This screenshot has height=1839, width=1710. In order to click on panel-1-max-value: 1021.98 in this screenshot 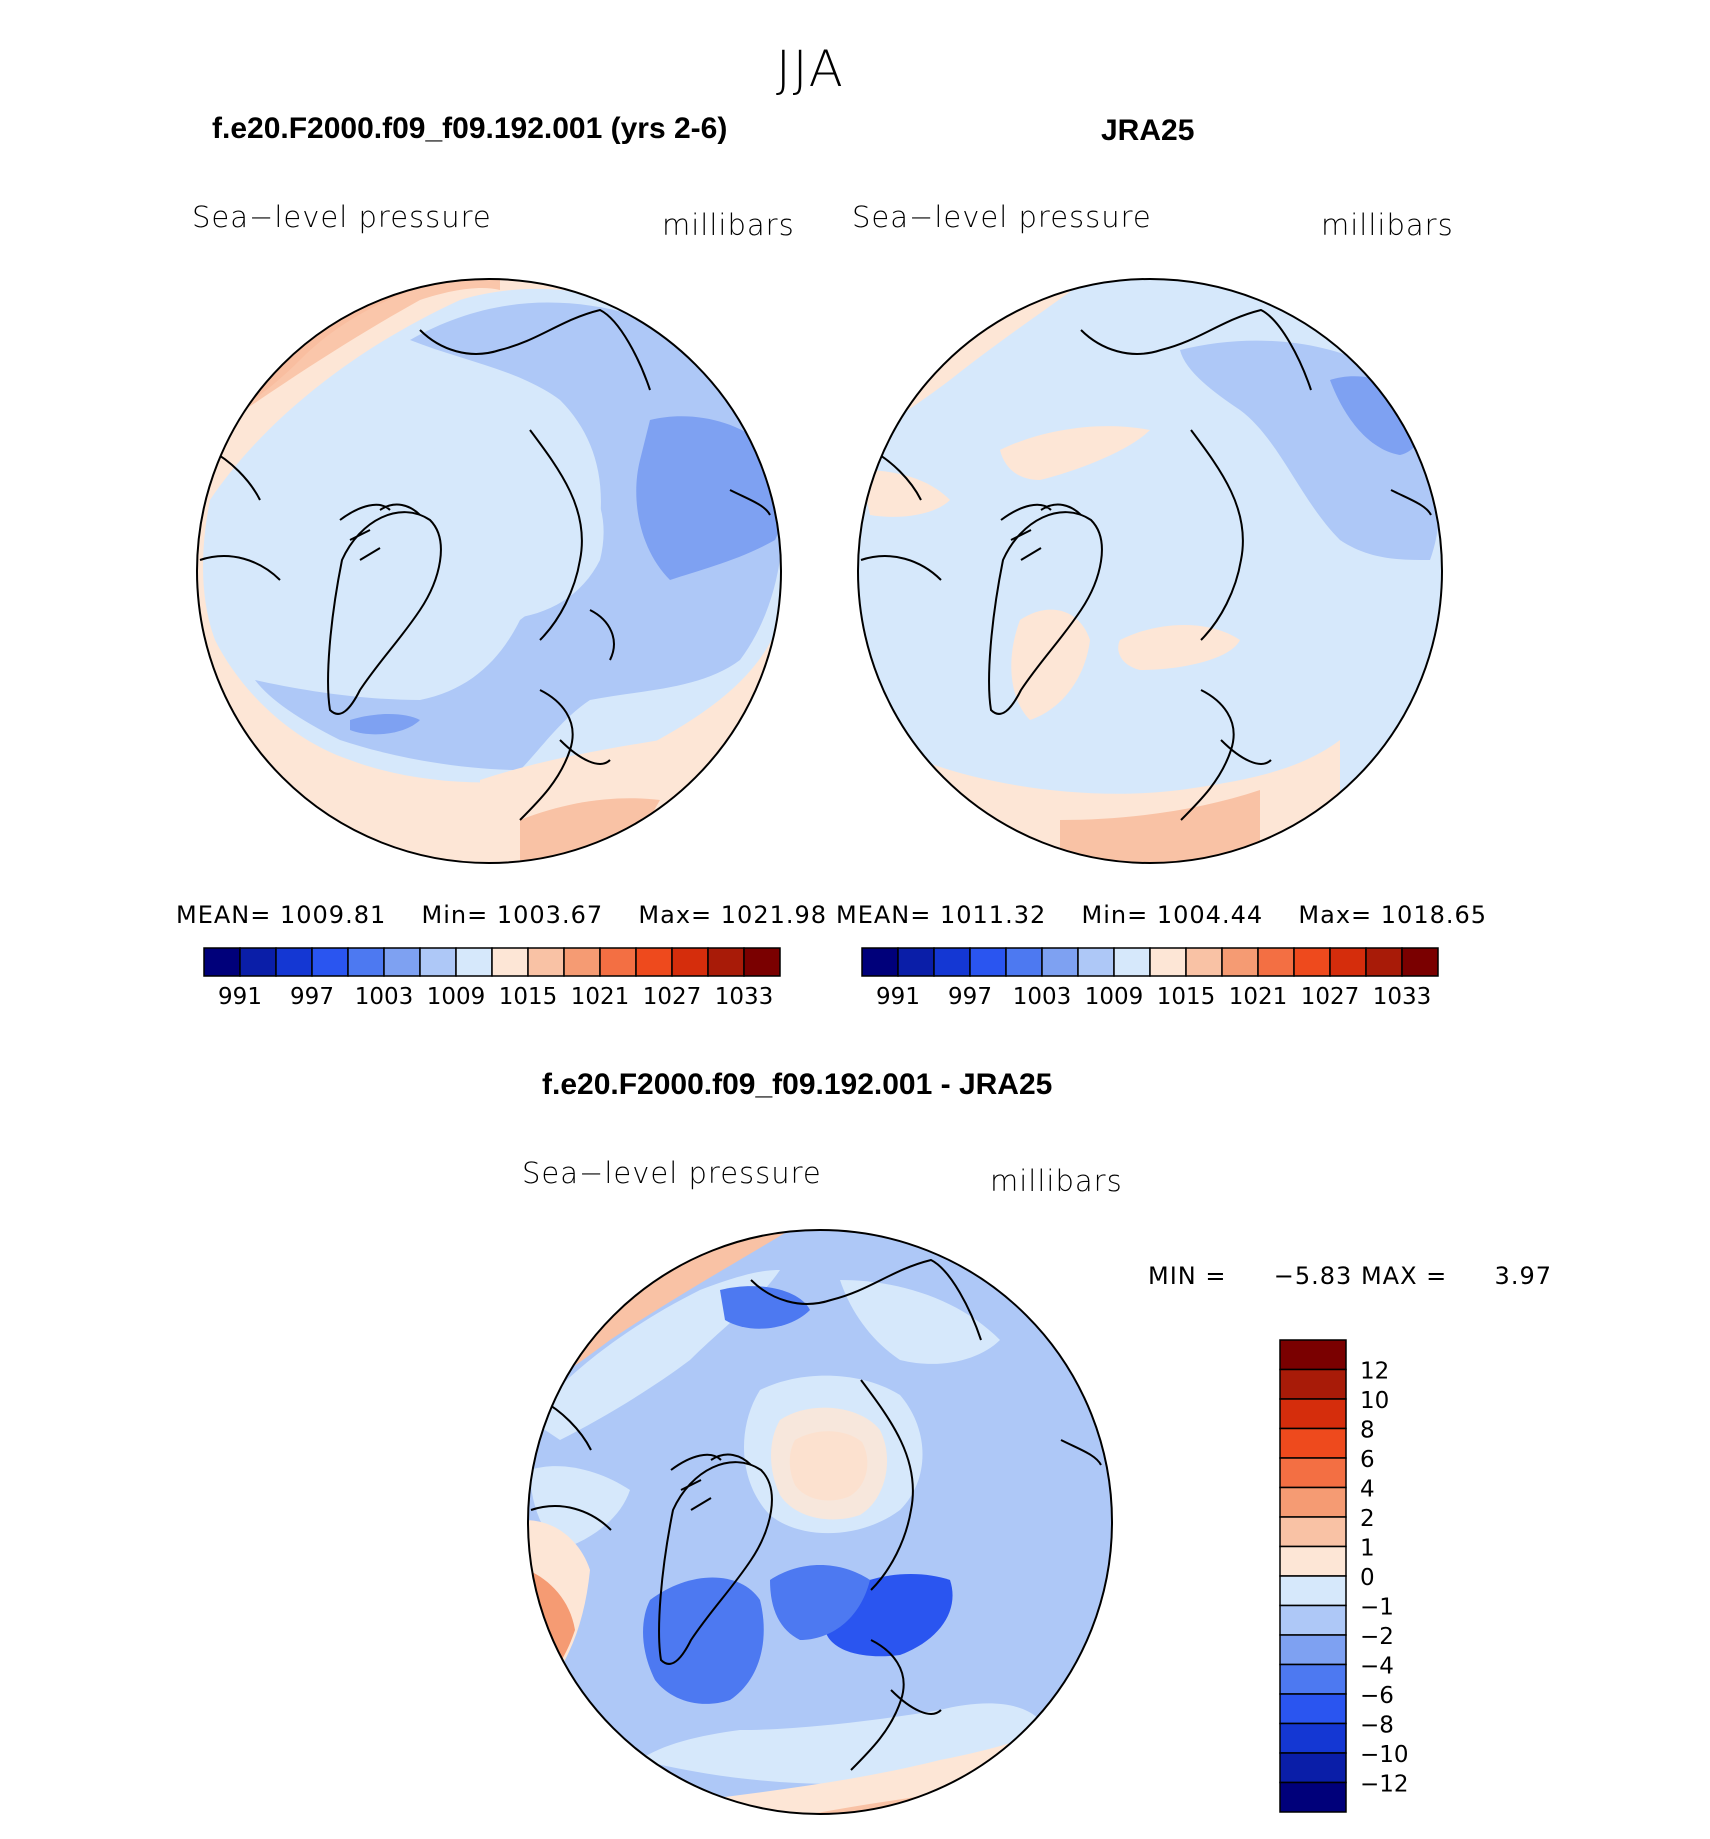, I will do `click(774, 915)`.